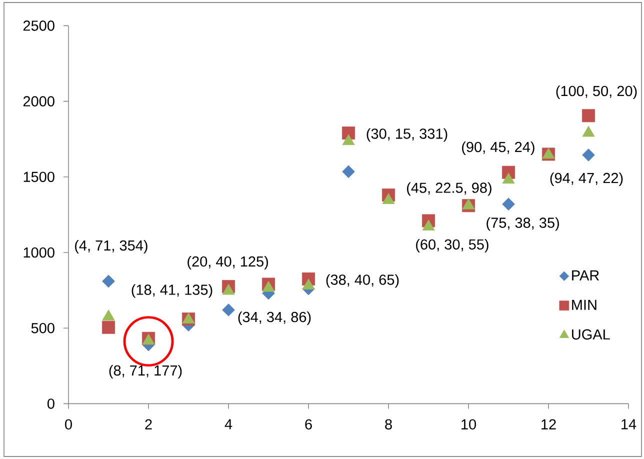 Image resolution: width=644 pixels, height=459 pixels. I want to click on annotation: (38, 40, 65), so click(362, 281).